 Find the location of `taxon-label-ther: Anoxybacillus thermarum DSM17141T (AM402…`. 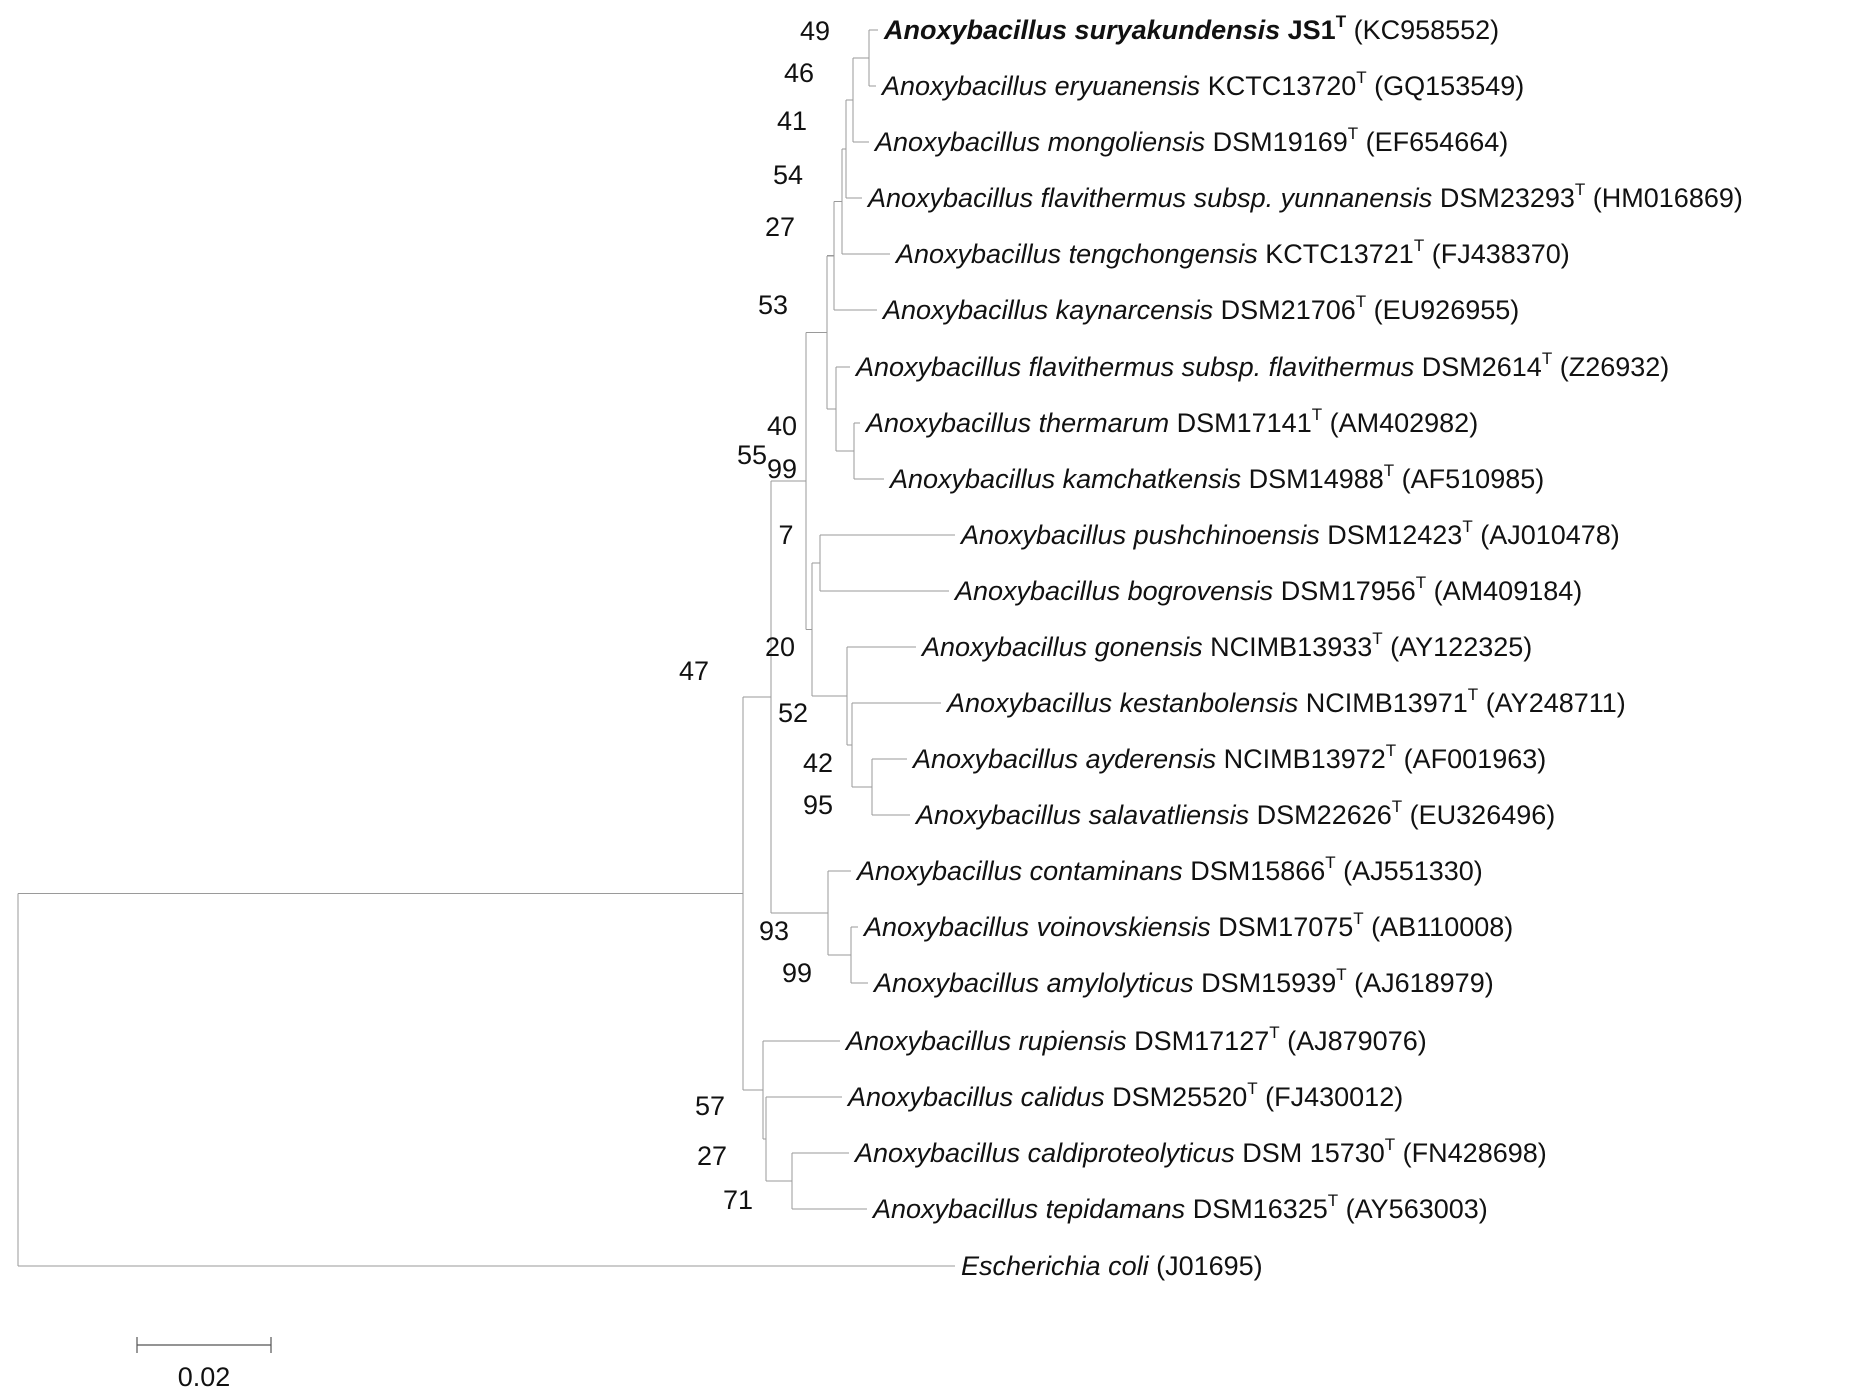

taxon-label-ther: Anoxybacillus thermarum DSM17141T (AM402… is located at coordinates (1171, 421).